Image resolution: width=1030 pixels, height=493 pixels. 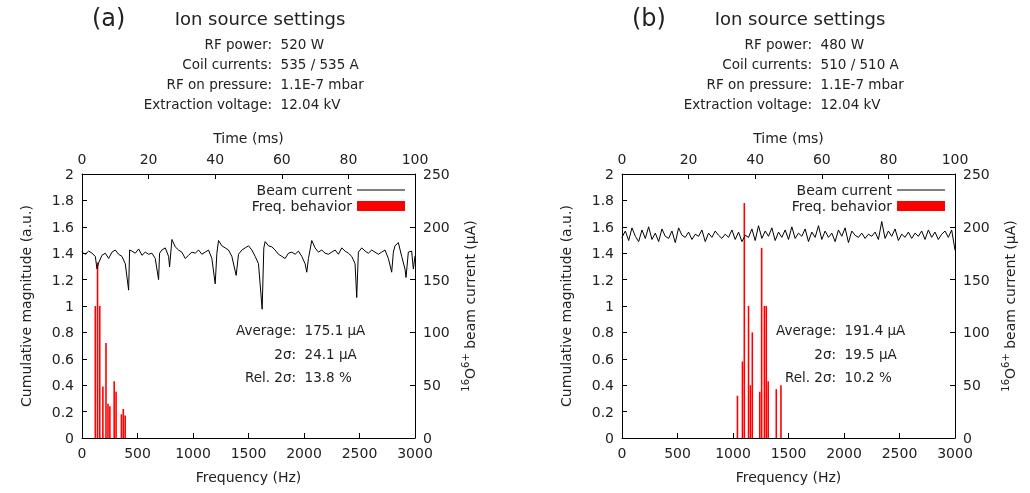 What do you see at coordinates (838, 377) in the screenshot?
I see `annotation: Rel. 2σ: 10.2 %` at bounding box center [838, 377].